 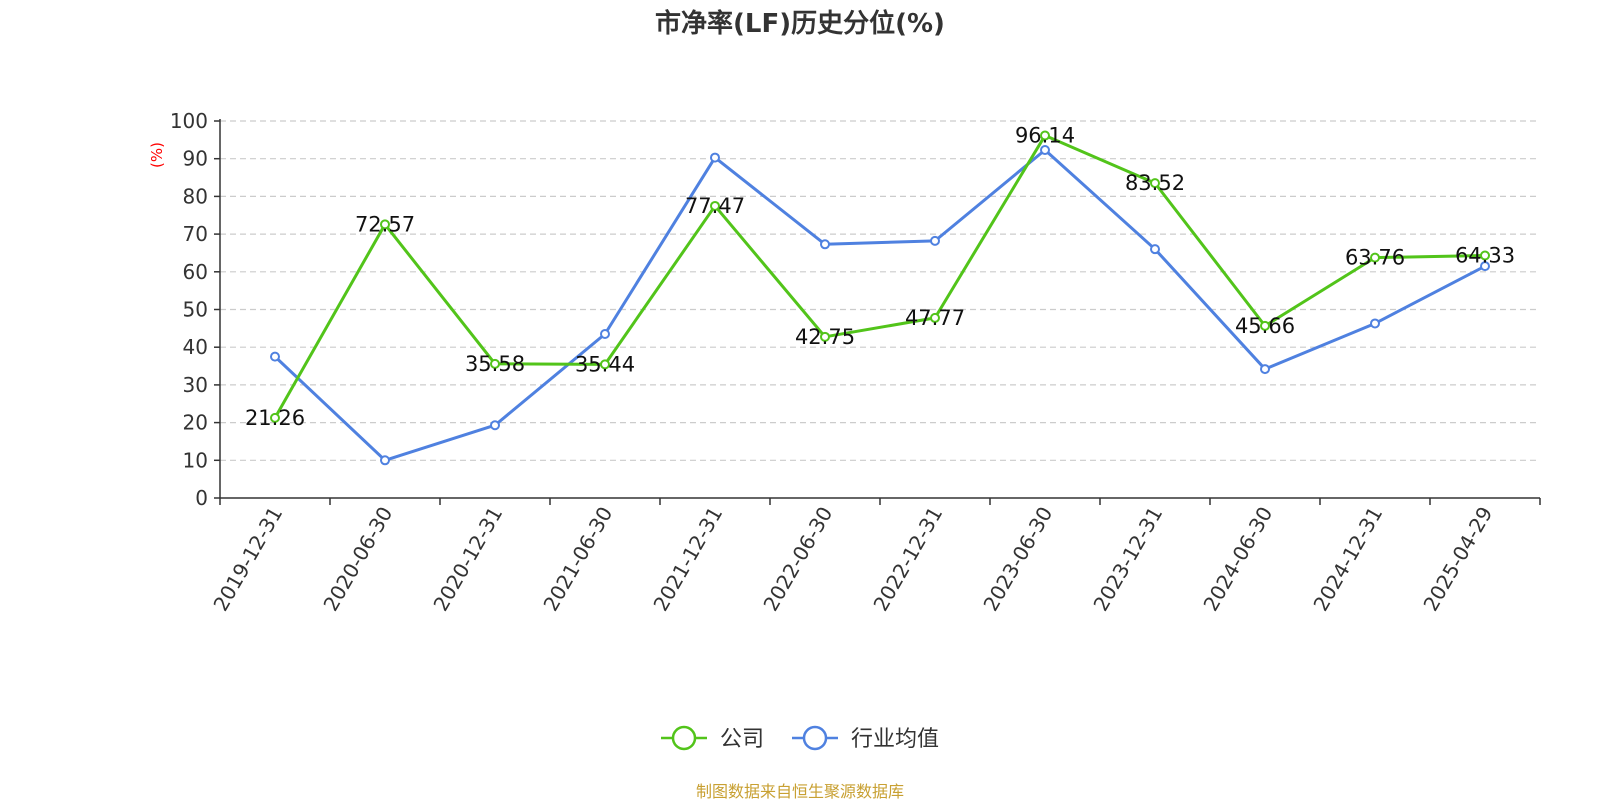 What do you see at coordinates (195, 385) in the screenshot?
I see `y-tick-label: 30` at bounding box center [195, 385].